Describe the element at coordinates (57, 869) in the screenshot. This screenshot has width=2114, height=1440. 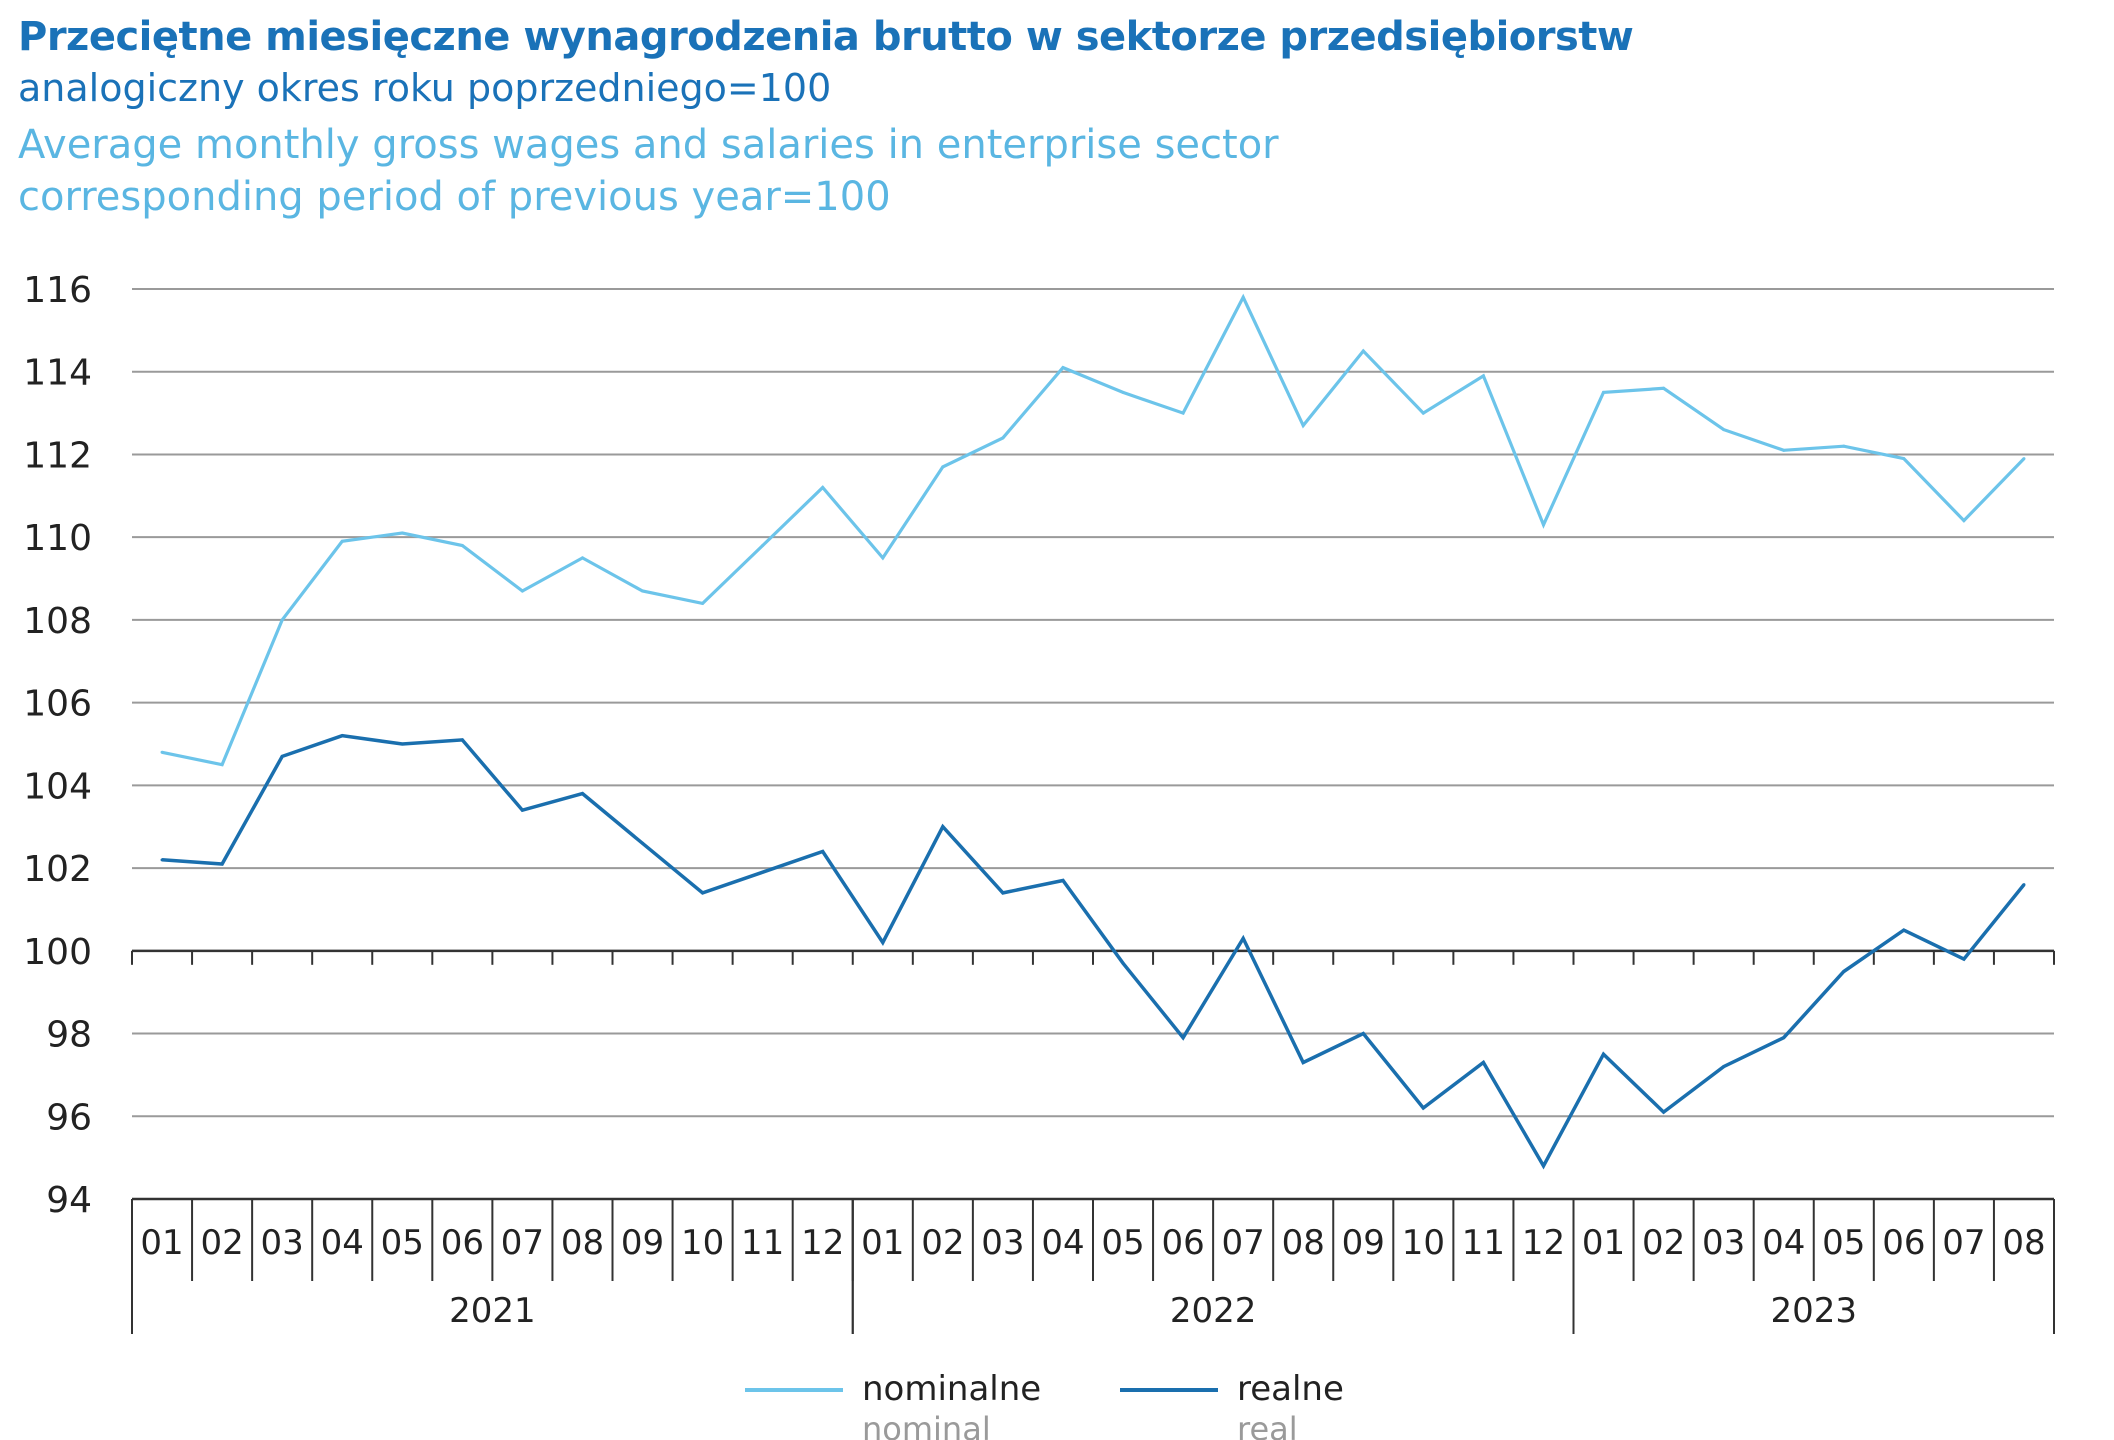
I see `y-tick-label: 102` at that location.